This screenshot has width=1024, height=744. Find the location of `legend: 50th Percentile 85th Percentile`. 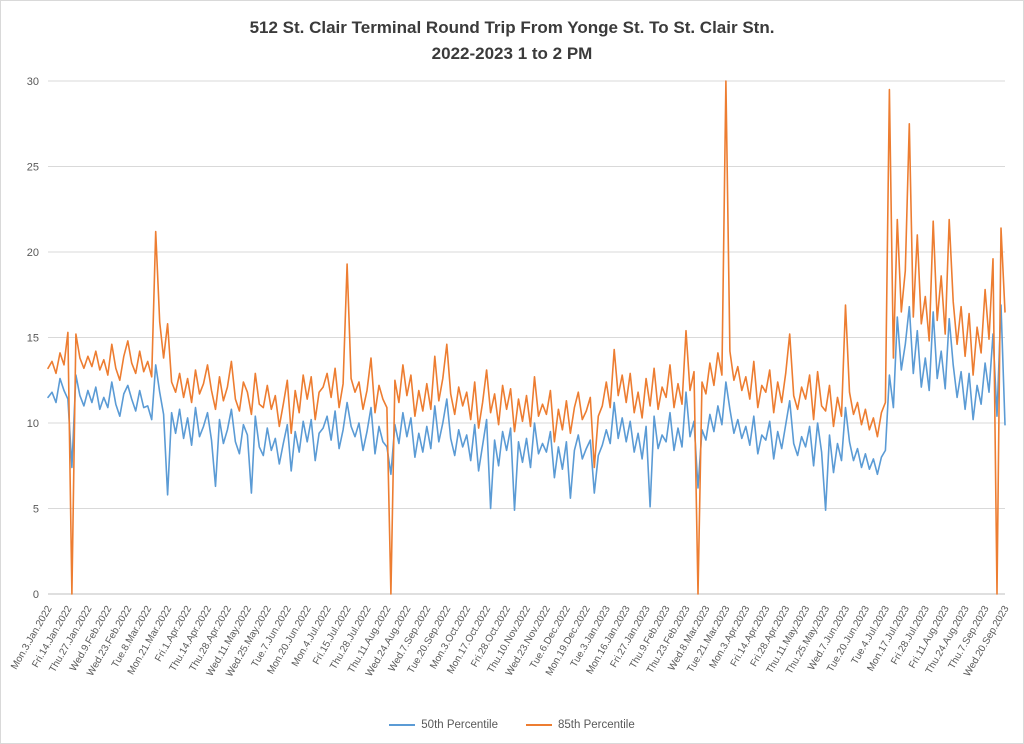

legend: 50th Percentile 85th Percentile is located at coordinates (512, 725).